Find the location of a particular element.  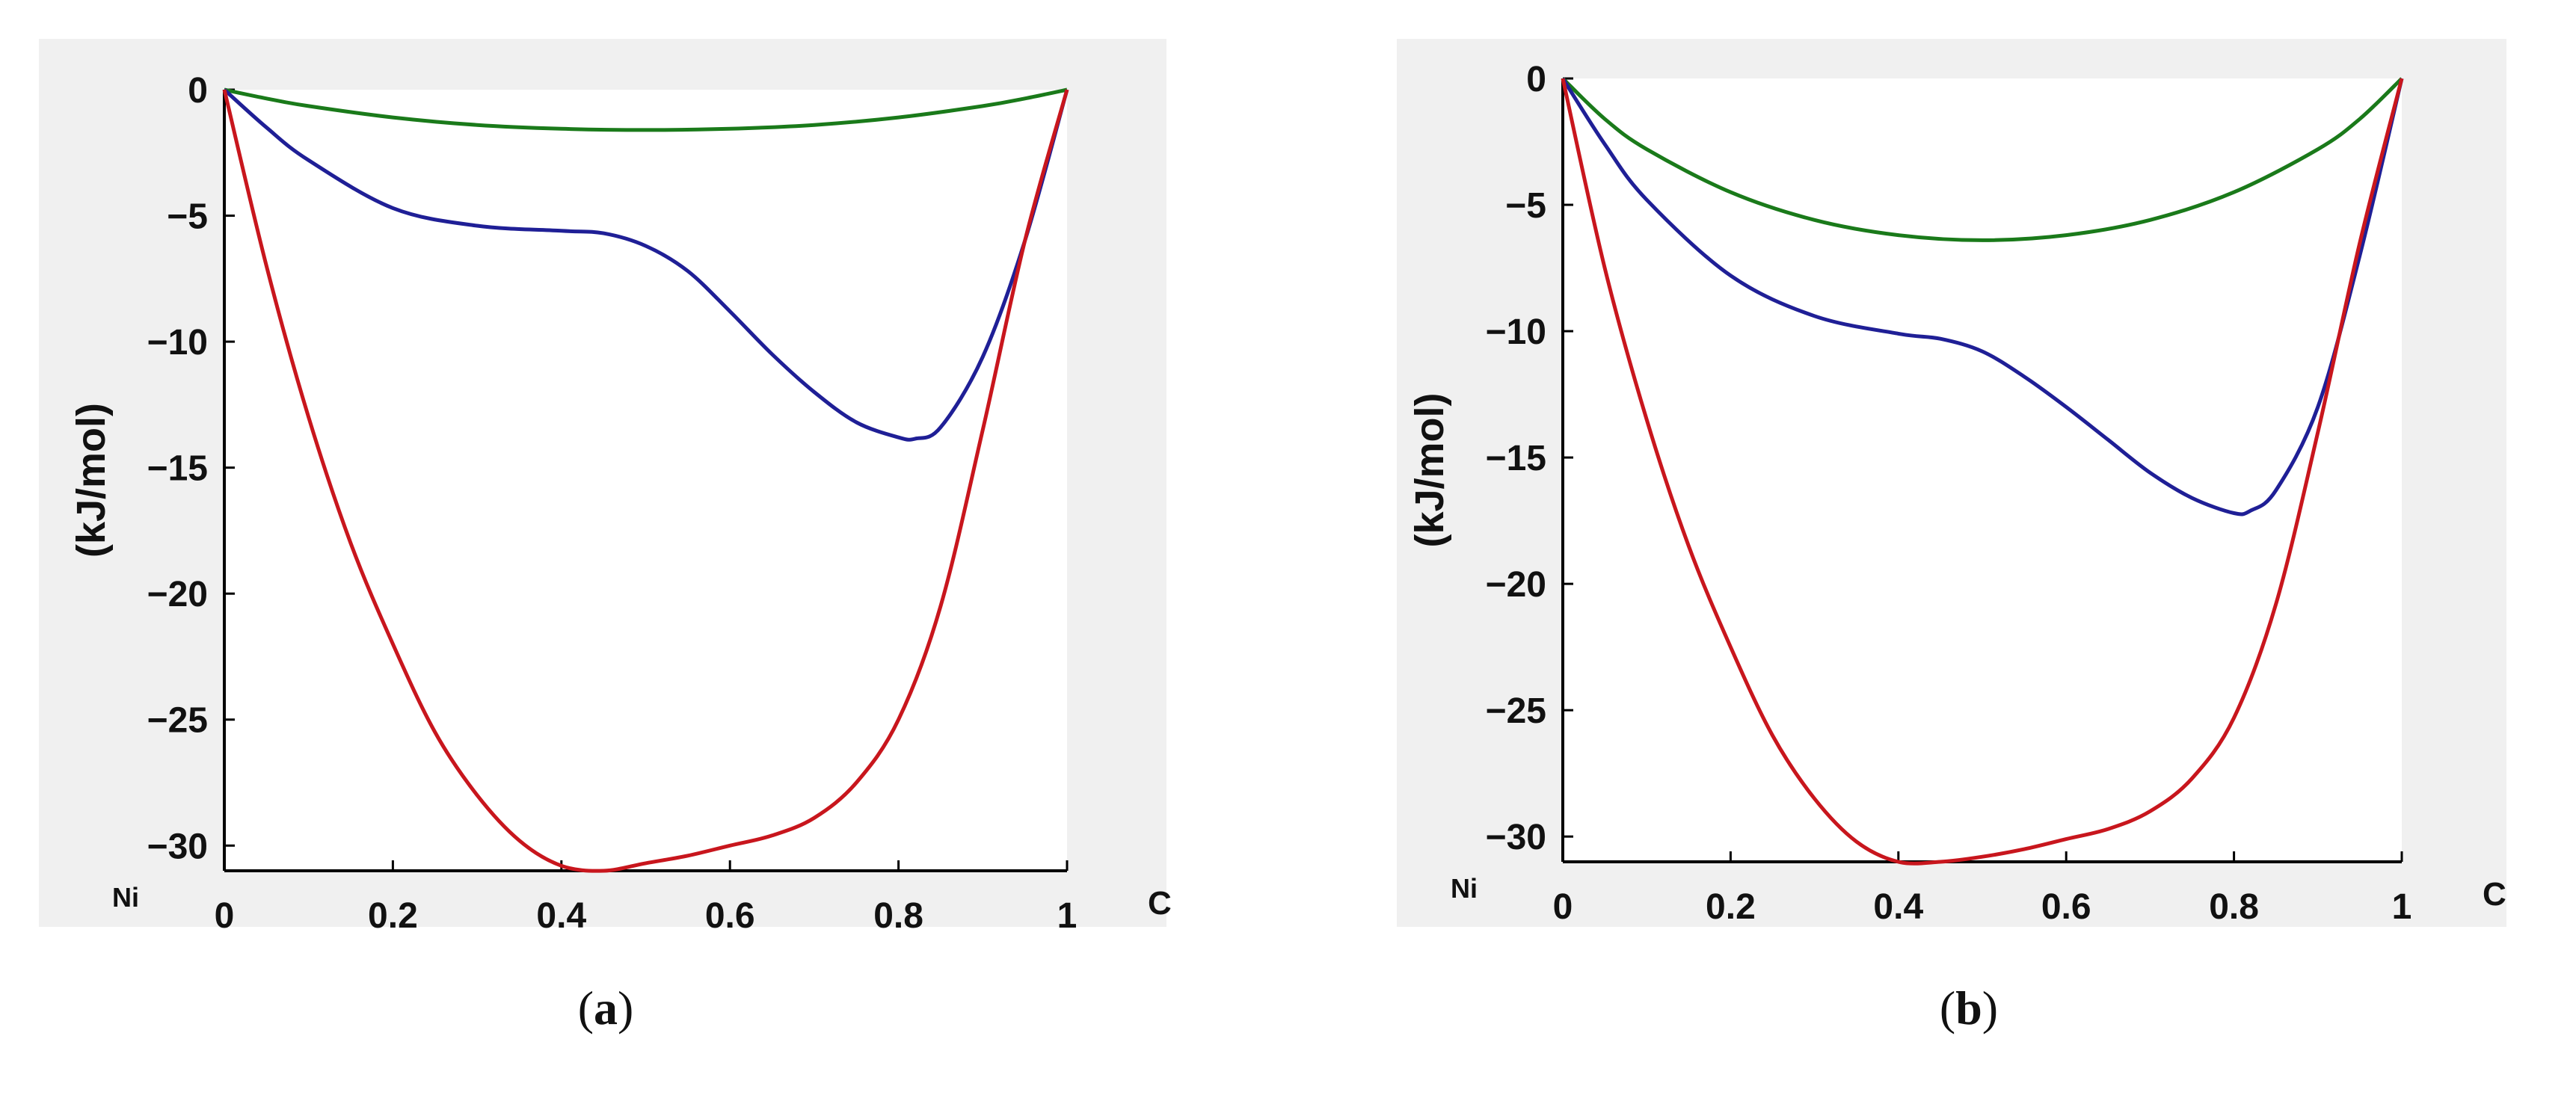

panel-caption: (b) is located at coordinates (1969, 1007).